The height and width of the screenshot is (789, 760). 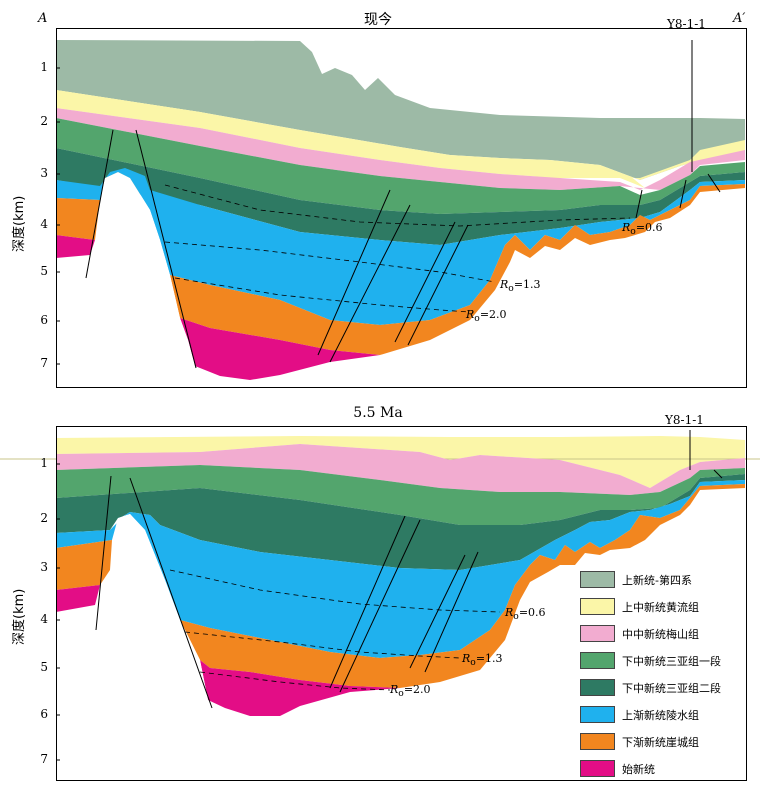 I want to click on panel-bottom-tick: 6, so click(x=44, y=714).